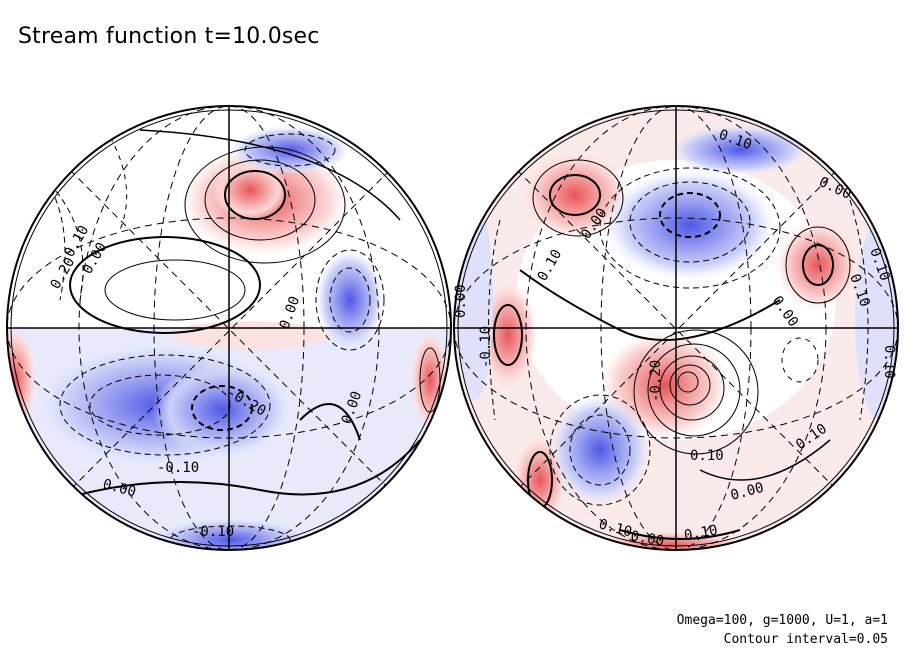 This screenshot has width=904, height=654. What do you see at coordinates (782, 620) in the screenshot?
I see `parameters-note: Omega=100, g=1000, U=1, a=1` at bounding box center [782, 620].